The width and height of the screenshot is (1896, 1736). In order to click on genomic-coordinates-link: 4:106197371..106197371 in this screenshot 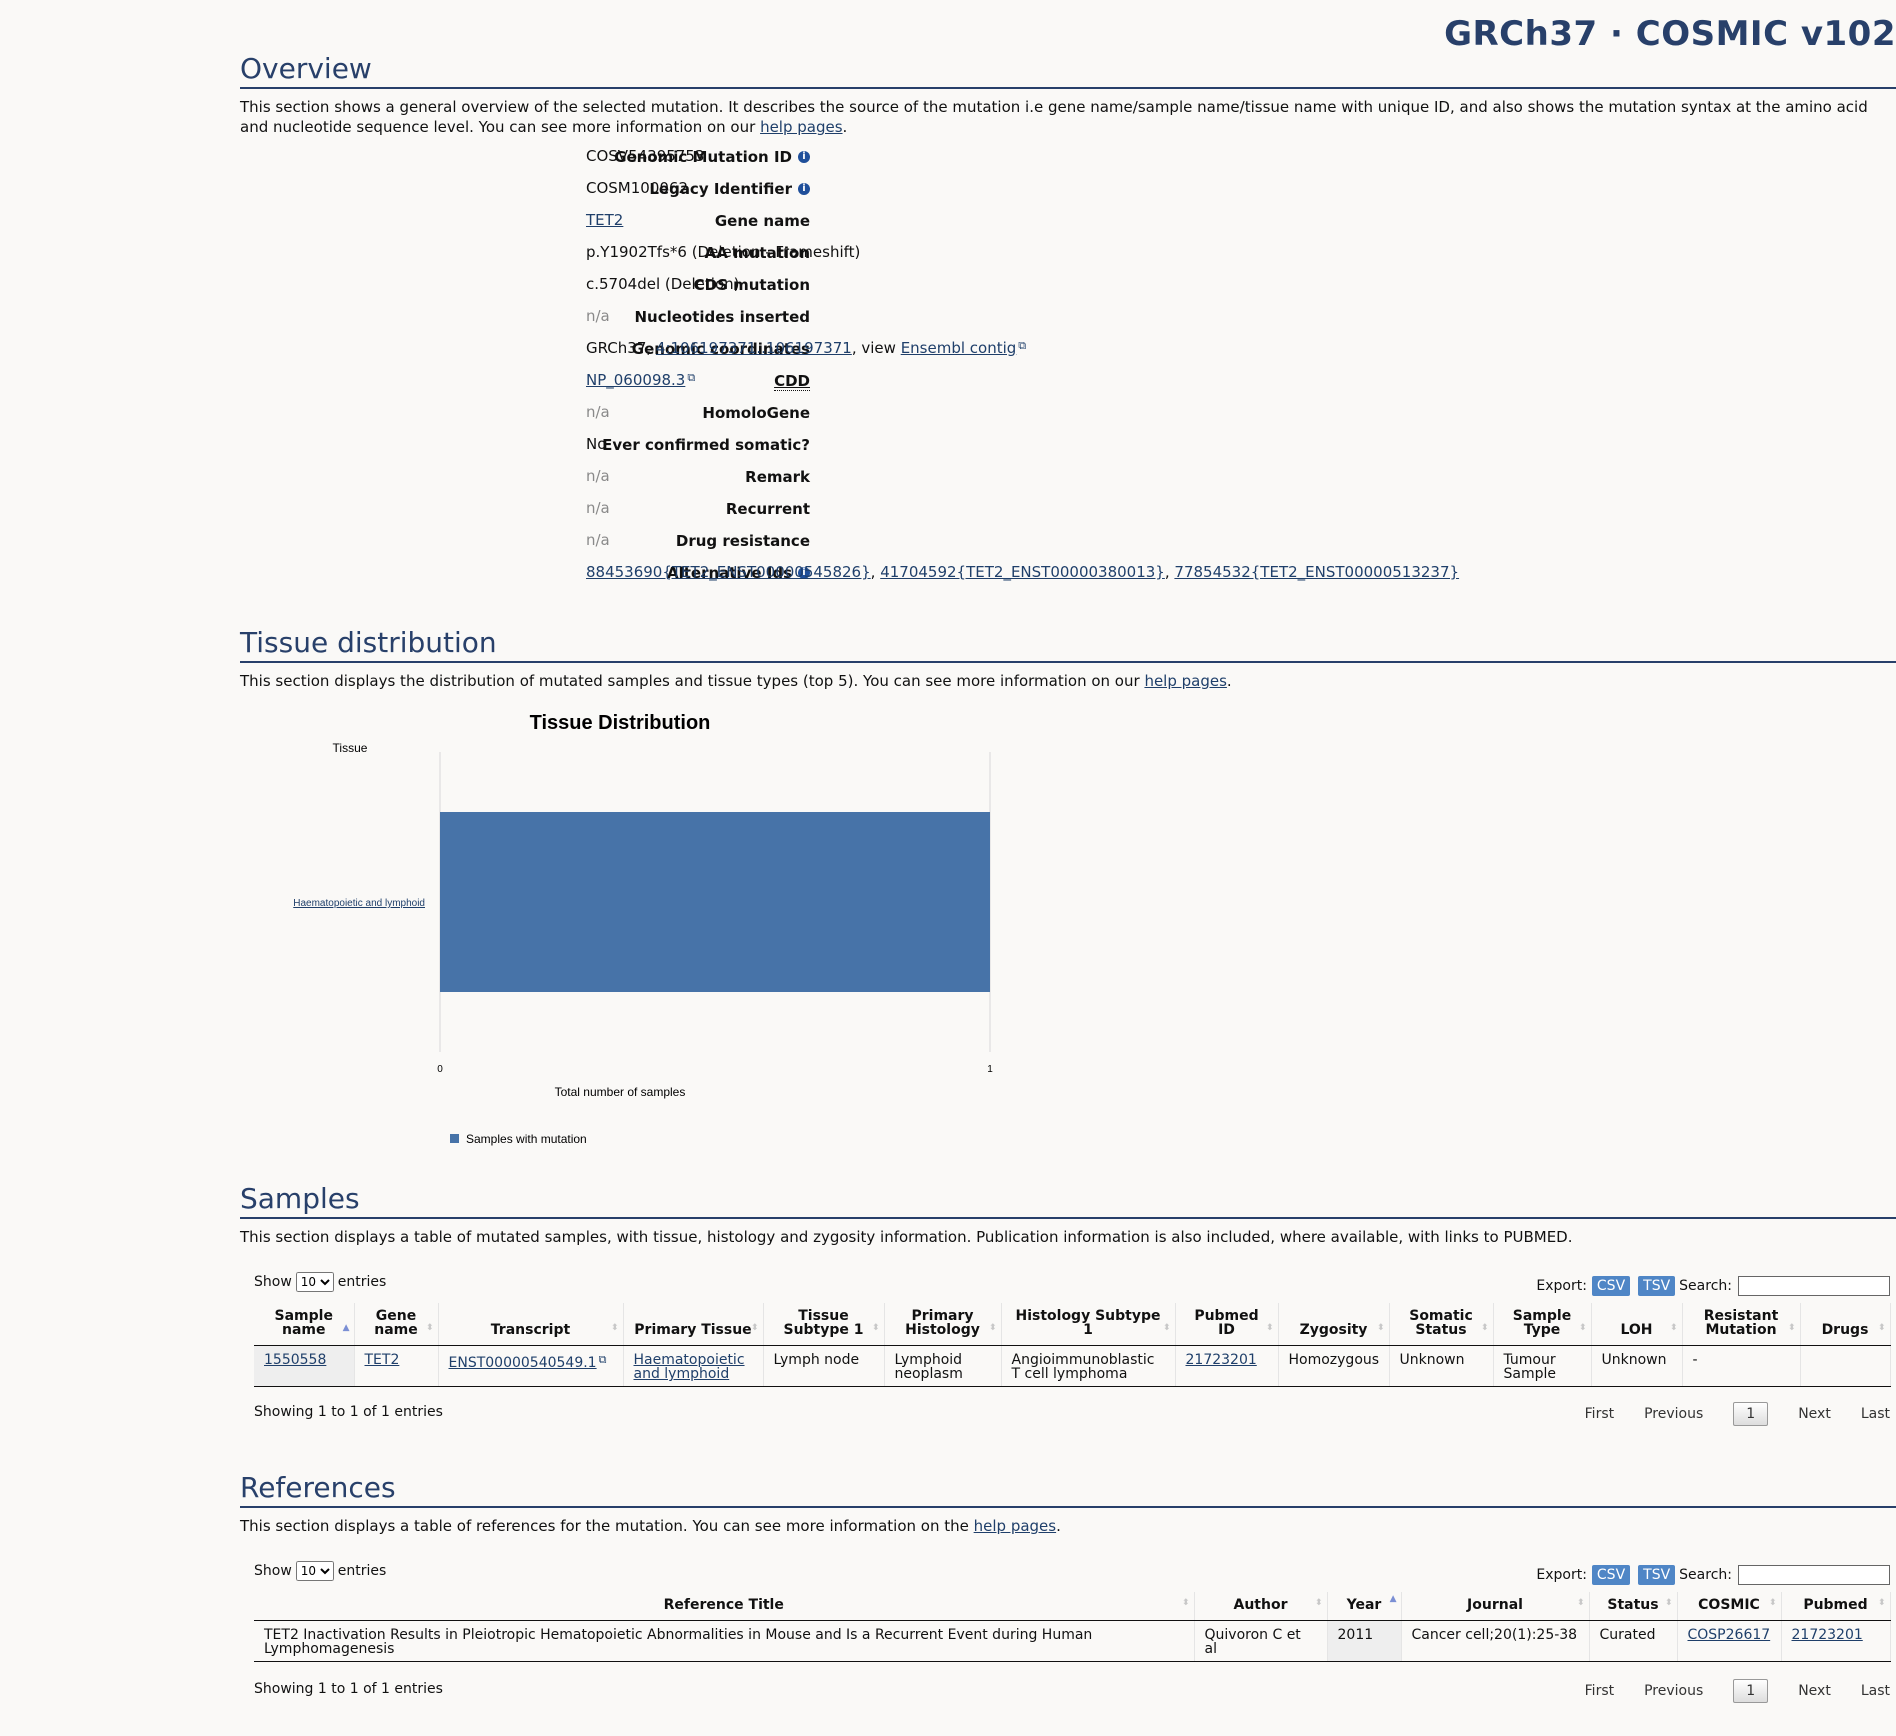, I will do `click(753, 348)`.